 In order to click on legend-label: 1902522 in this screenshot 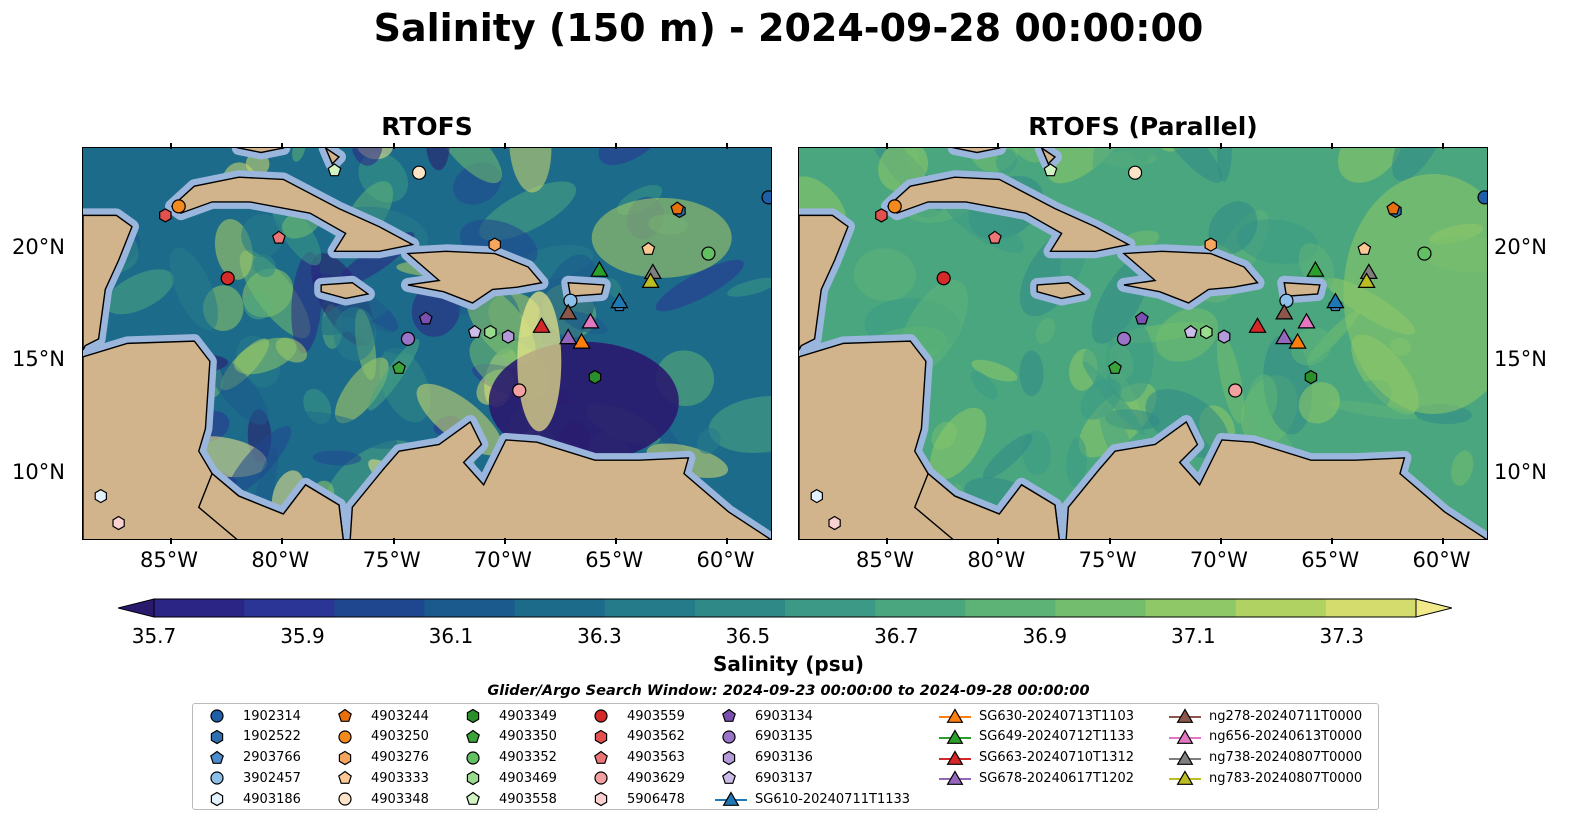, I will do `click(272, 737)`.